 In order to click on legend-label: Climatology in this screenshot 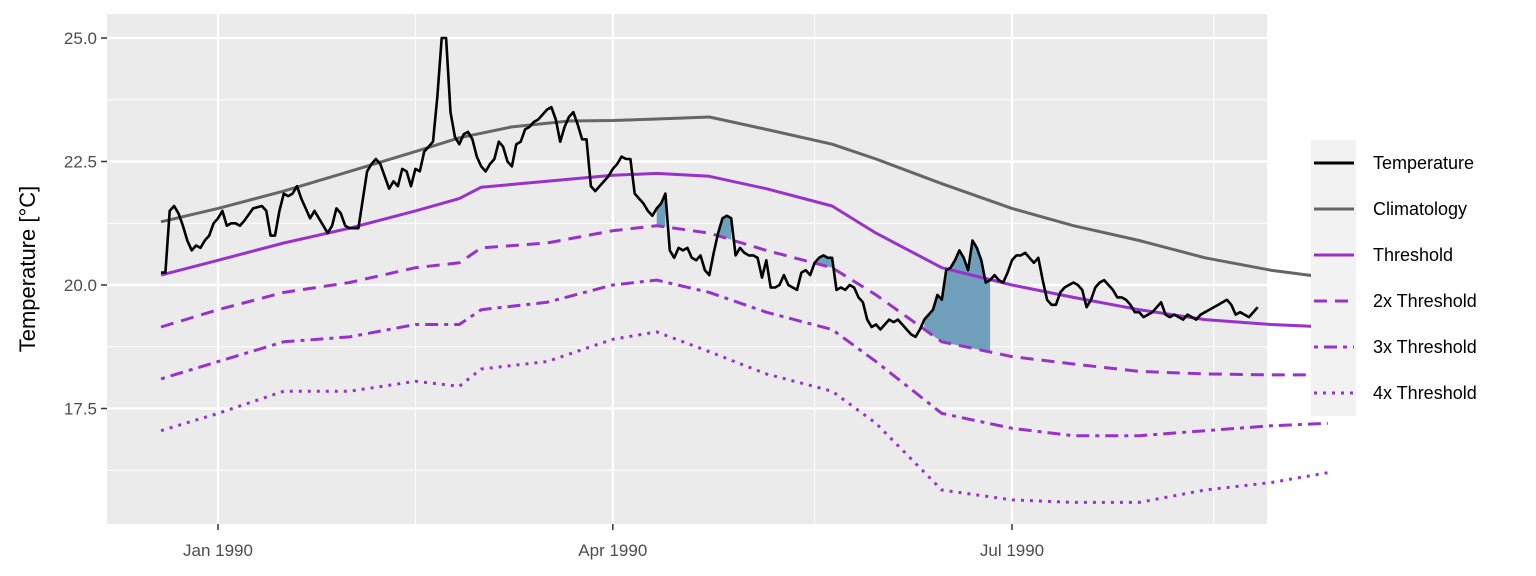, I will do `click(1420, 209)`.